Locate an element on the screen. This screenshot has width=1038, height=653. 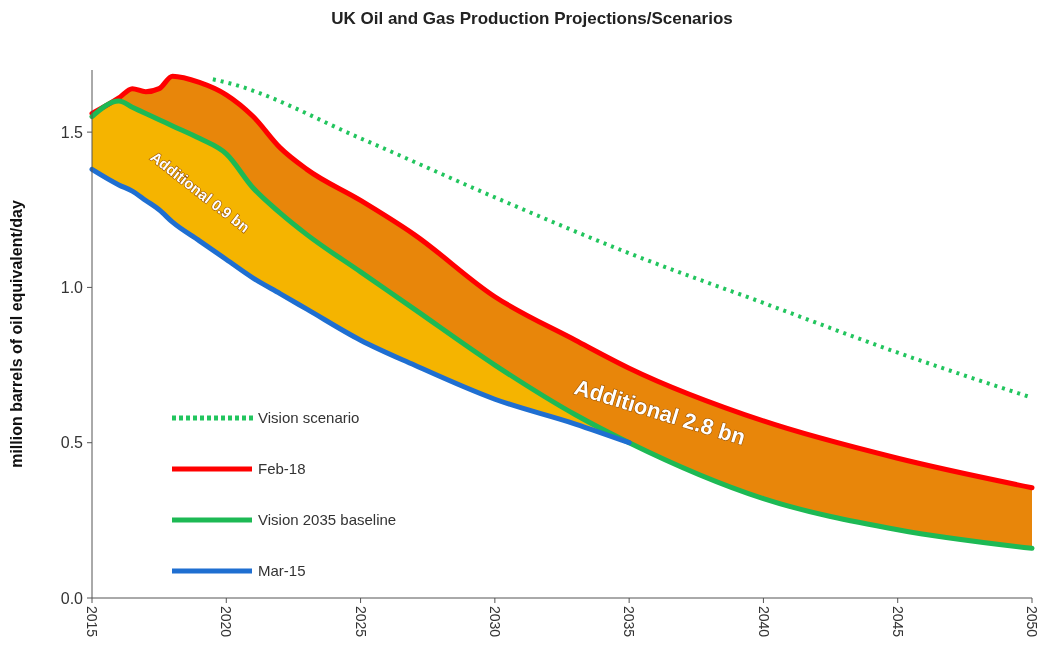
y-tick-label: 0.5 is located at coordinates (72, 443).